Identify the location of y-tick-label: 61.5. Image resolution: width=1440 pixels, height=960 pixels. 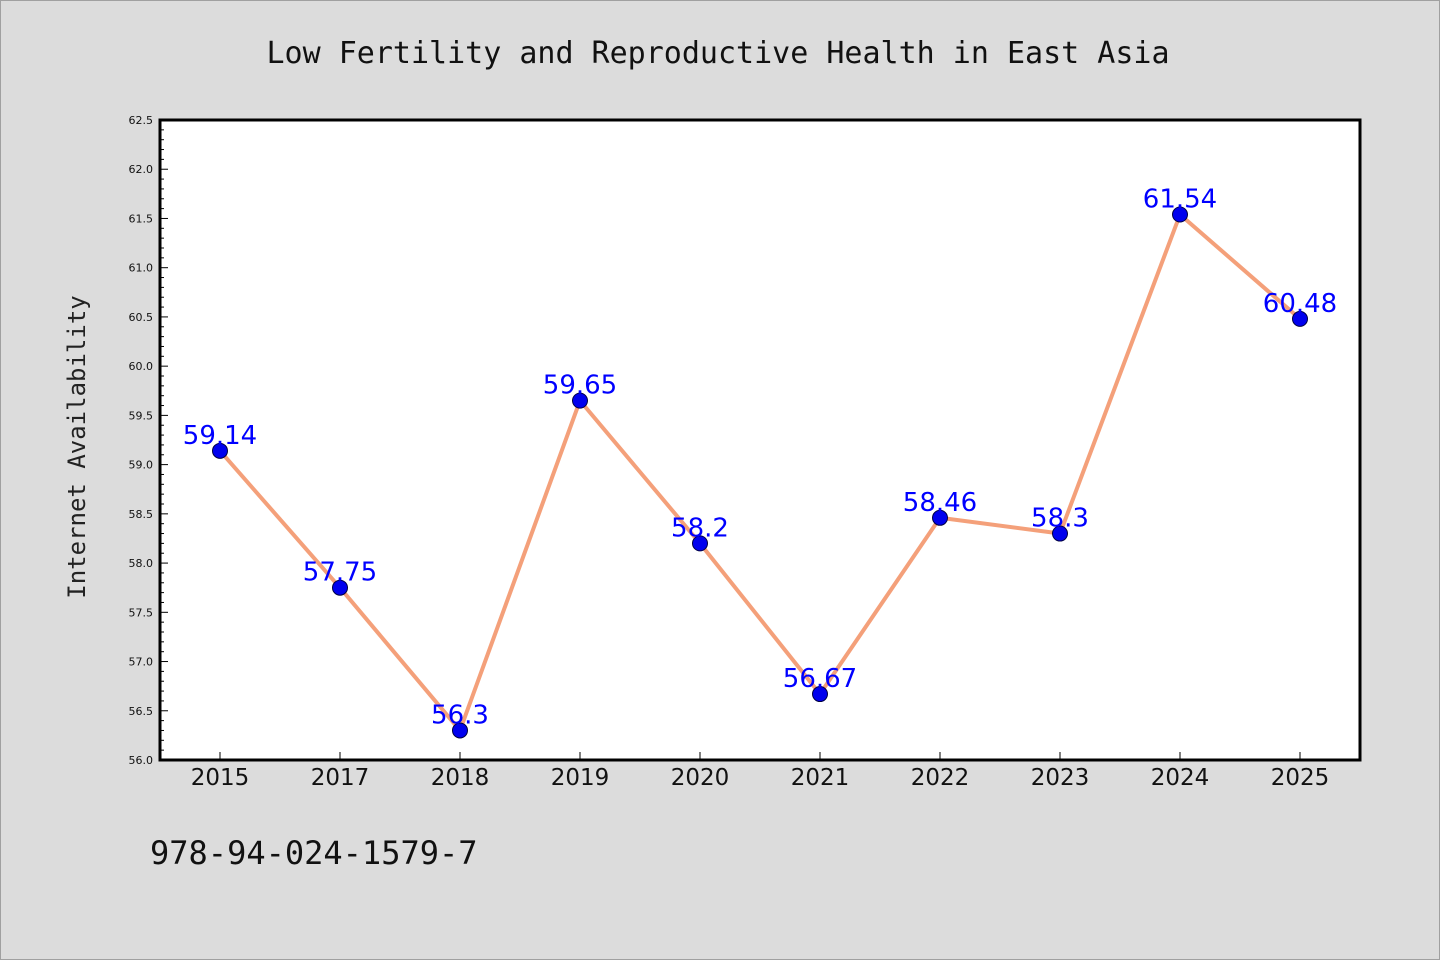
(141, 218).